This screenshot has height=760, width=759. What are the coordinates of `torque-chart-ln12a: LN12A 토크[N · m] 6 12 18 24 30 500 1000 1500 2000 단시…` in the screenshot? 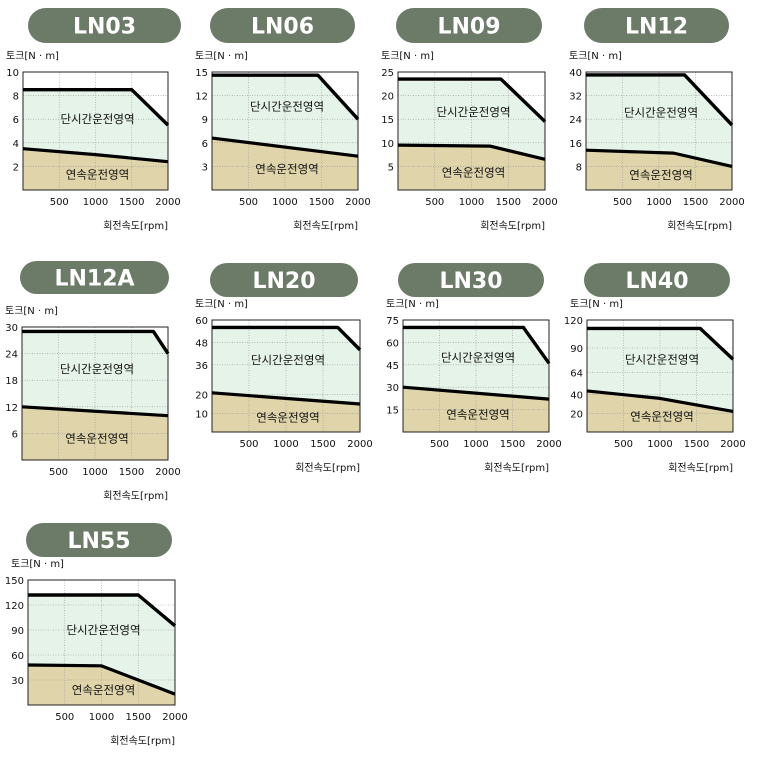 It's located at (93, 381).